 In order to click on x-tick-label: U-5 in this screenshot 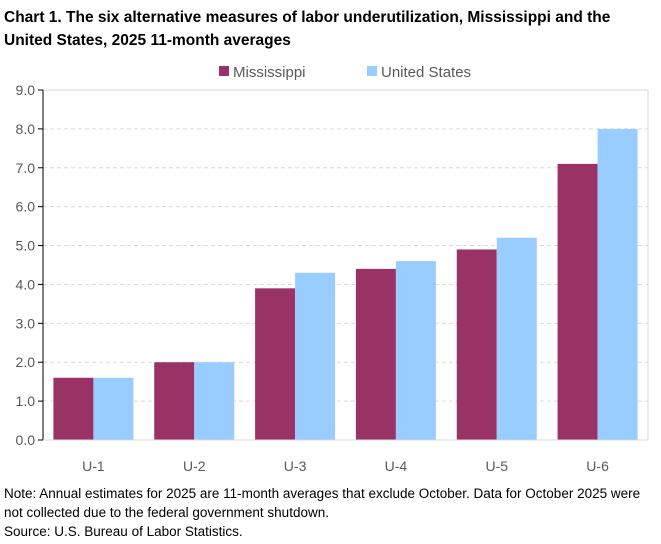, I will do `click(496, 466)`.